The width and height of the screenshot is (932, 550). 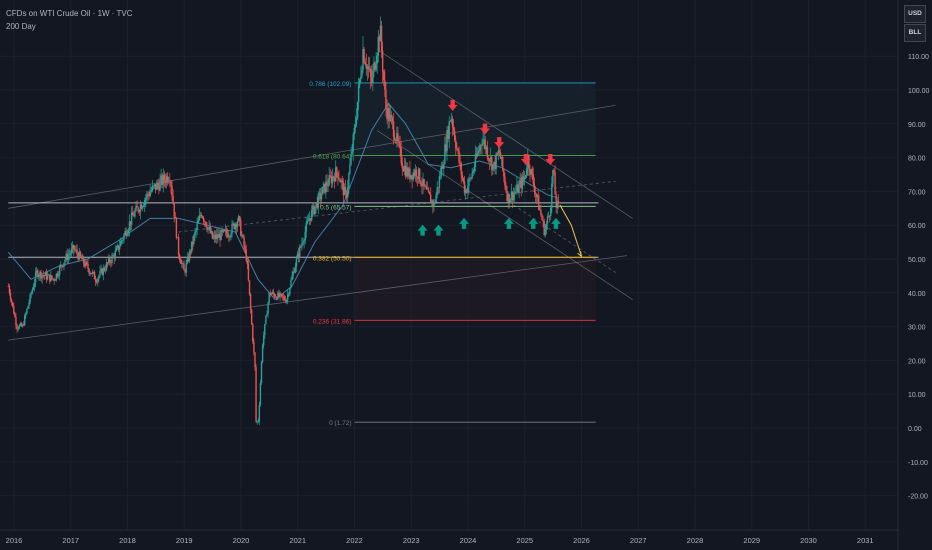 What do you see at coordinates (499, 143) in the screenshot?
I see `sell-arrow` at bounding box center [499, 143].